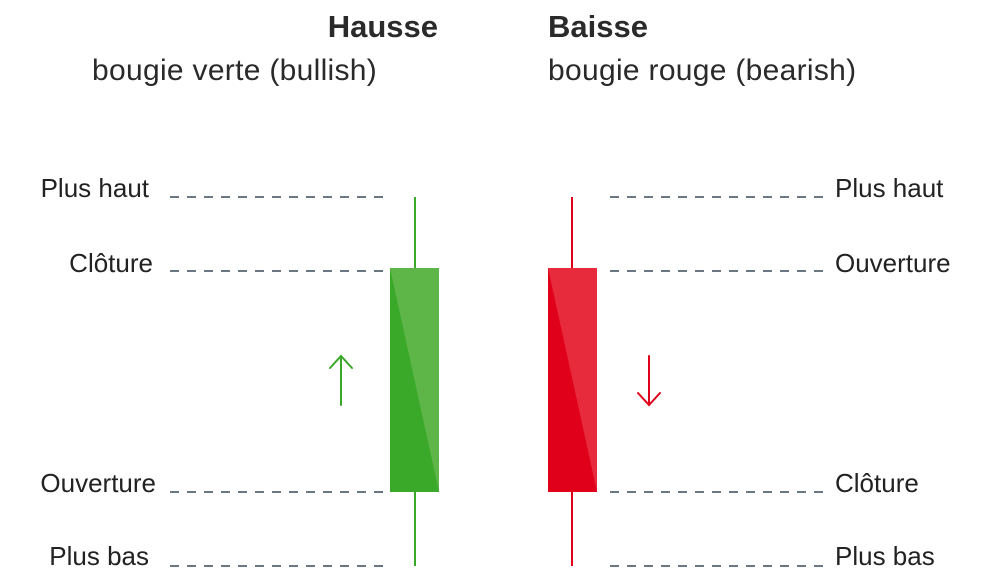  Describe the element at coordinates (893, 263) in the screenshot. I see `bearish-label-open: Ouverture` at that location.